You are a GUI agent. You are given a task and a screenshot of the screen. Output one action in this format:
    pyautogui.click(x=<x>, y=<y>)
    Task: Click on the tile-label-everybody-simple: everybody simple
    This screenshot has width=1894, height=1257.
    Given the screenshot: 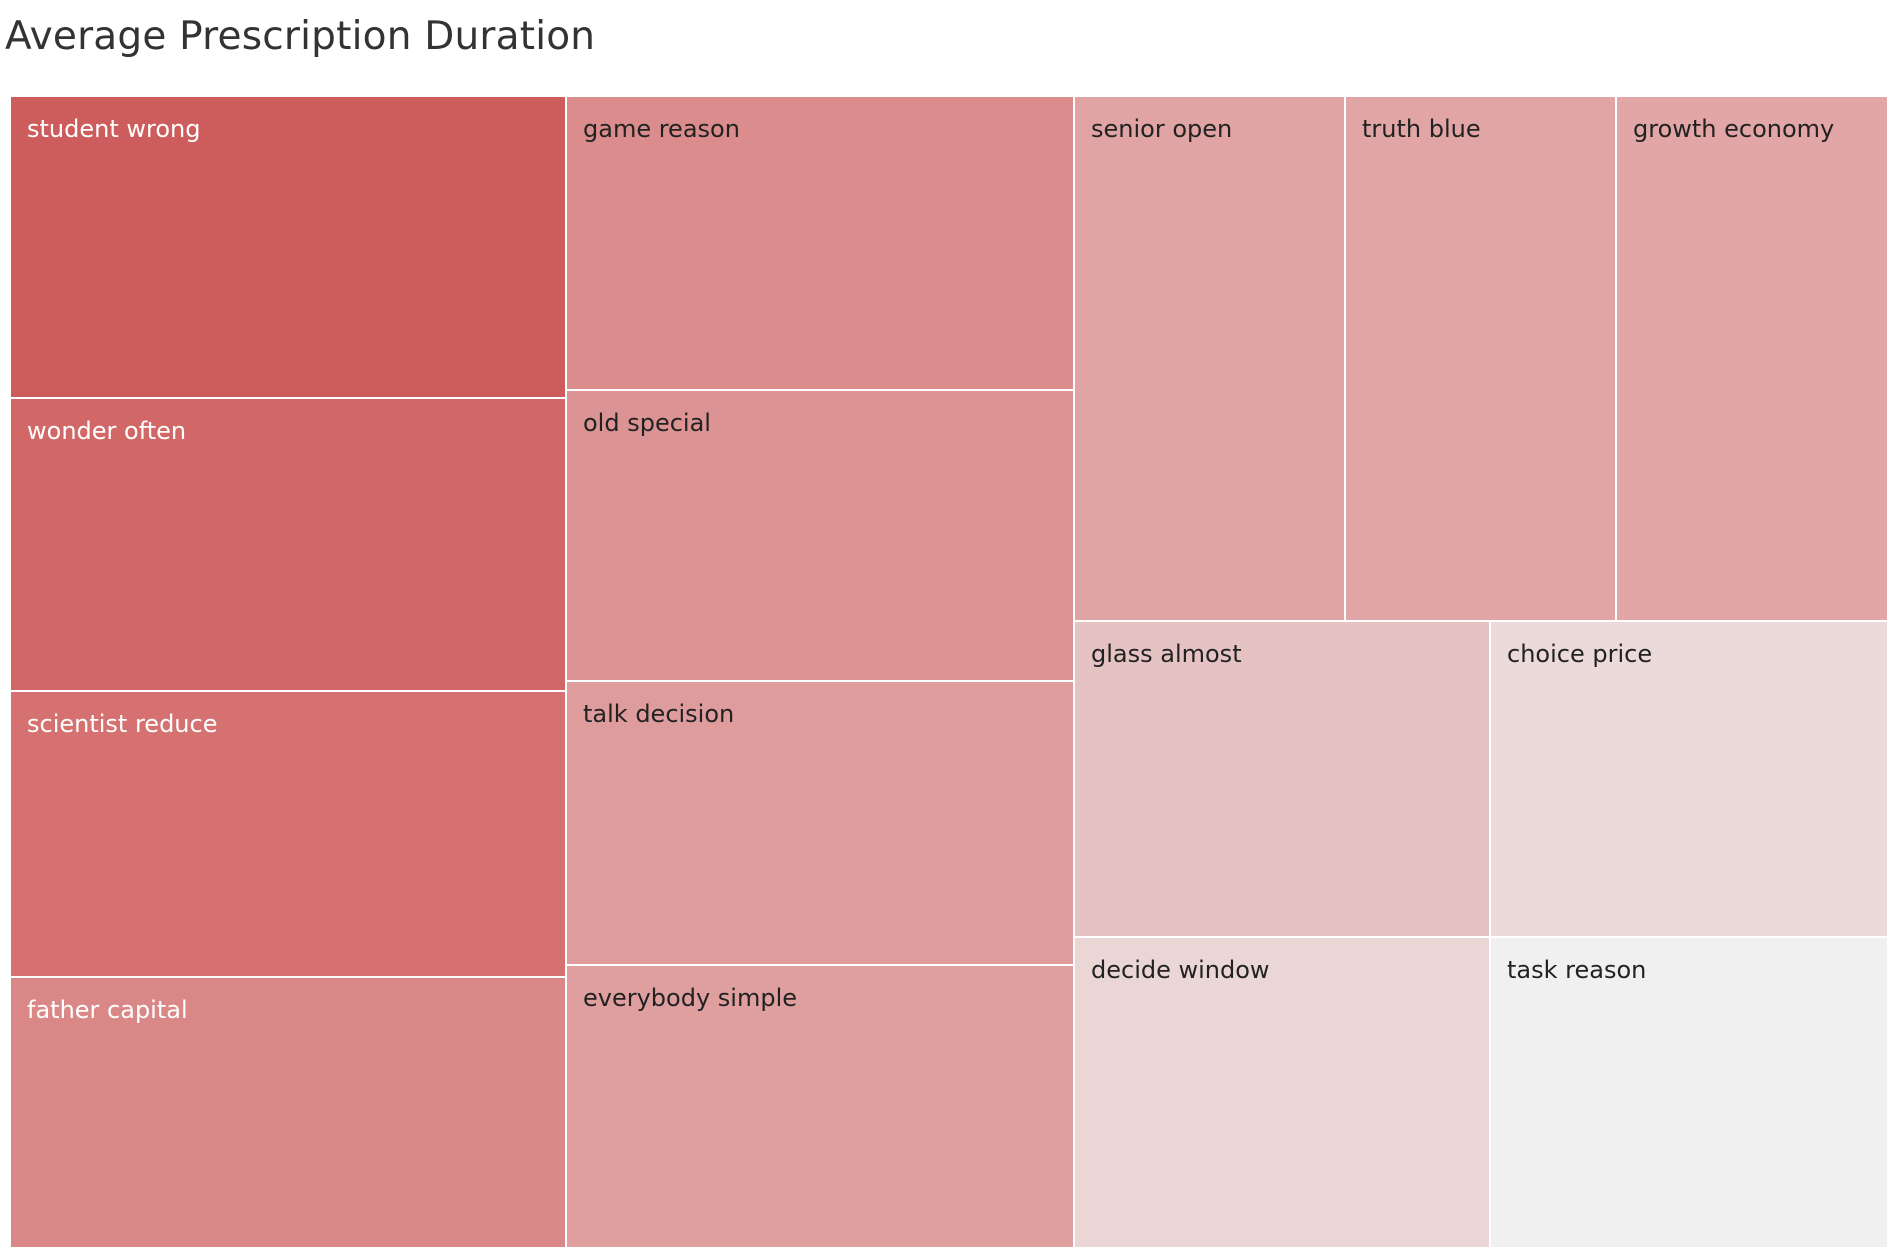 What is the action you would take?
    pyautogui.click(x=690, y=998)
    